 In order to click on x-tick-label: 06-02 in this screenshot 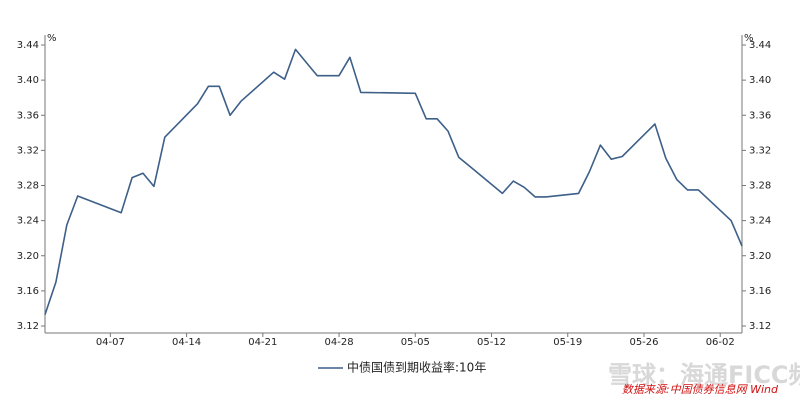, I will do `click(720, 342)`.